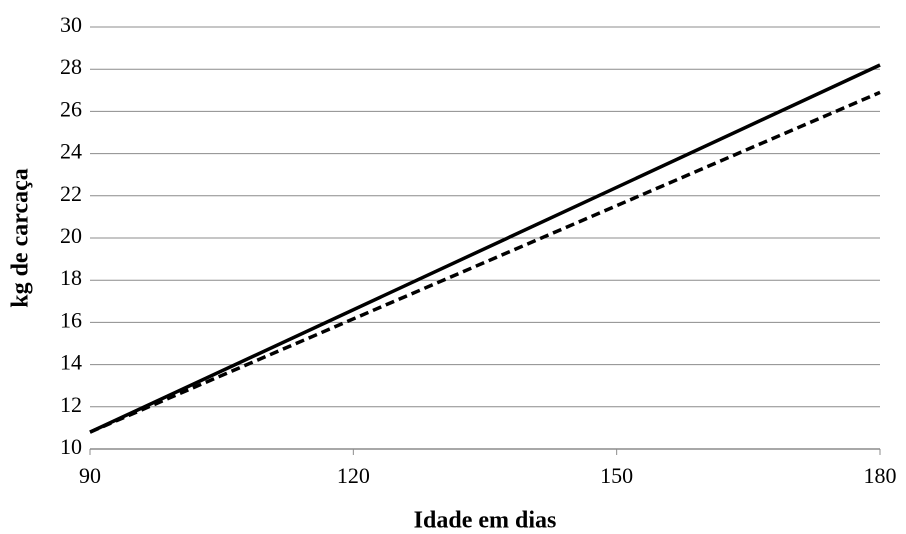  Describe the element at coordinates (71, 193) in the screenshot. I see `y-tick-label: 22` at that location.